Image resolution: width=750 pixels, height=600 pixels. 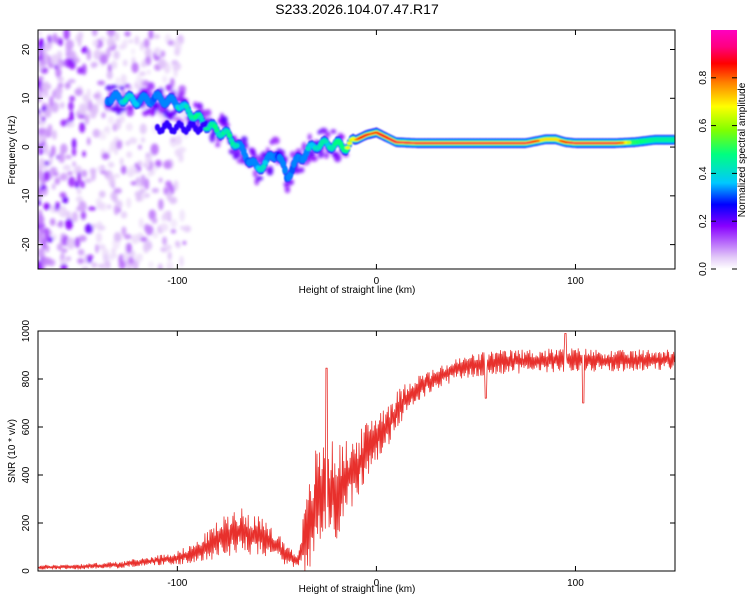 What do you see at coordinates (703, 173) in the screenshot?
I see `colorbar-tick-label: 0.4` at bounding box center [703, 173].